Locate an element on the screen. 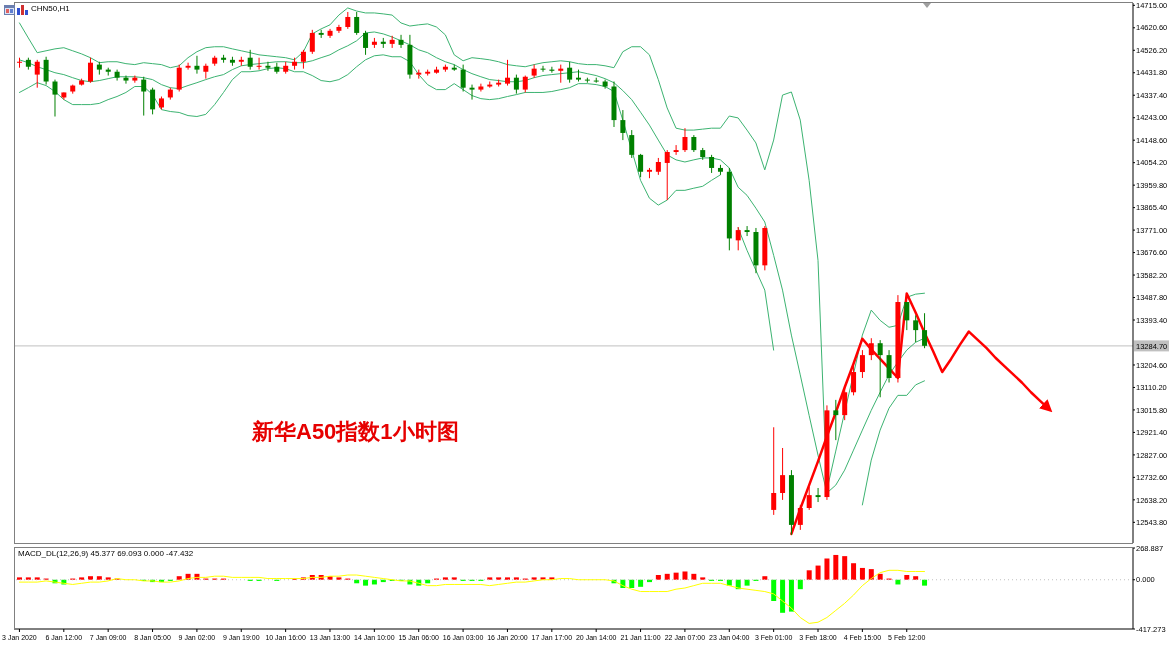 The image size is (1170, 645). annotation: 新华A50指数1小时图 is located at coordinates (355, 432).